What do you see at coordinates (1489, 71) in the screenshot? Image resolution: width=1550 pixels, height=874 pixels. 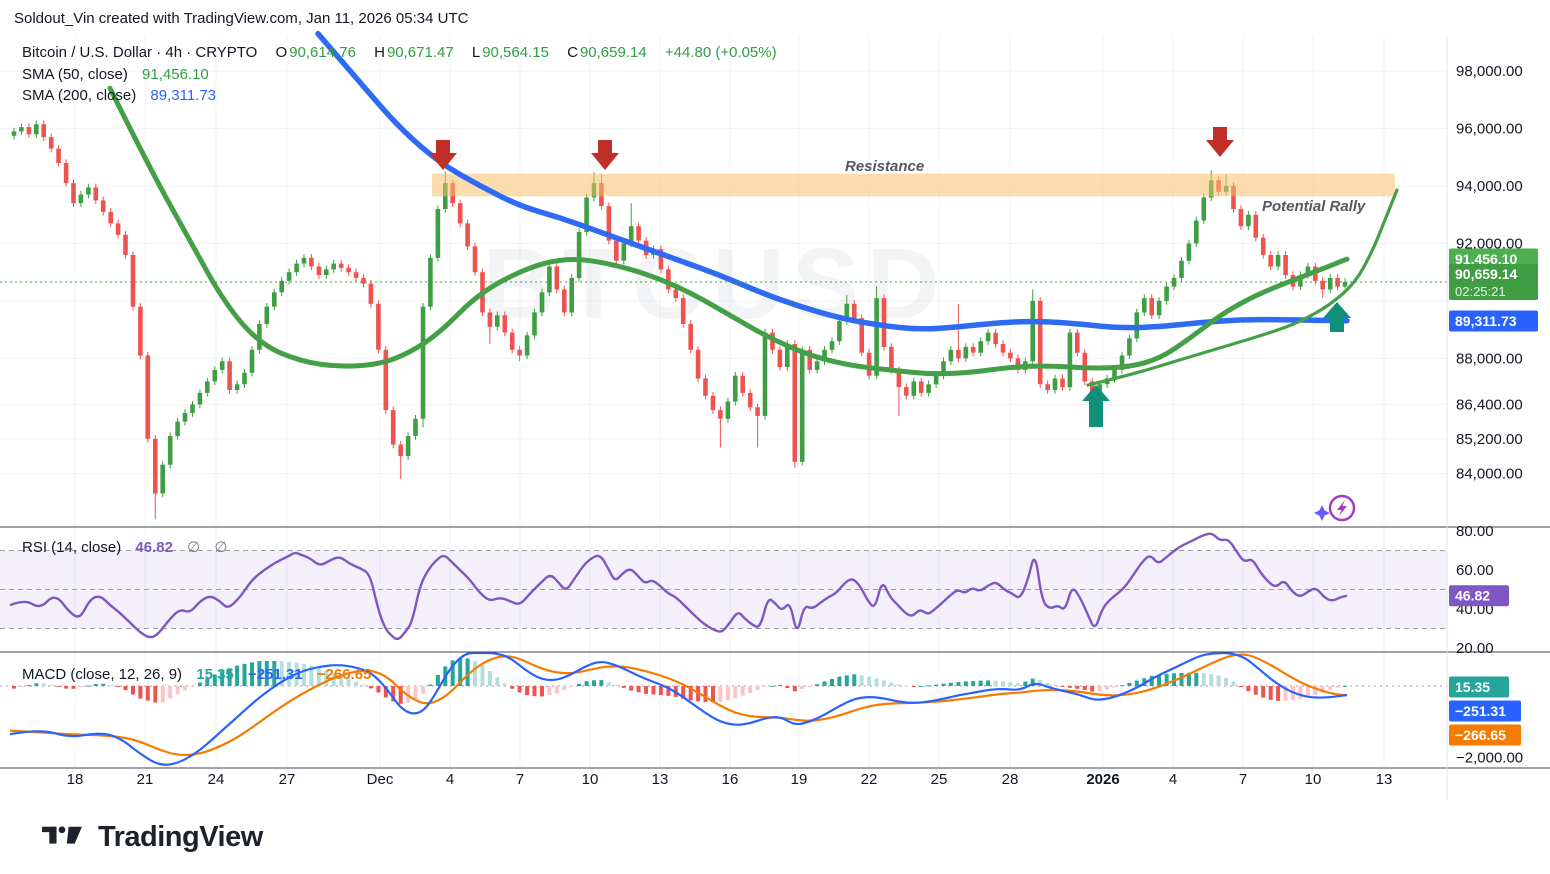 I see `price-axis-label: 98,000.00` at bounding box center [1489, 71].